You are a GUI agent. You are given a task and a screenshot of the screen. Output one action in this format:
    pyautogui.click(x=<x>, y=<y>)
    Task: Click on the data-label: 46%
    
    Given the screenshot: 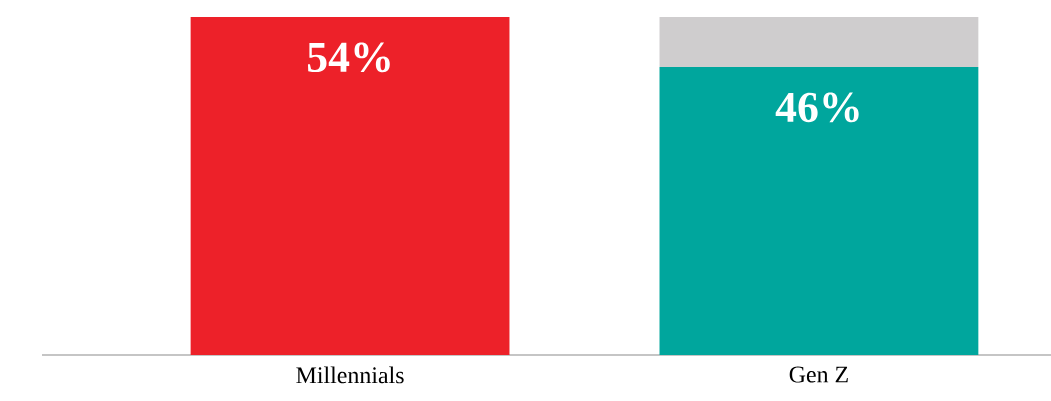 What is the action you would take?
    pyautogui.click(x=817, y=107)
    